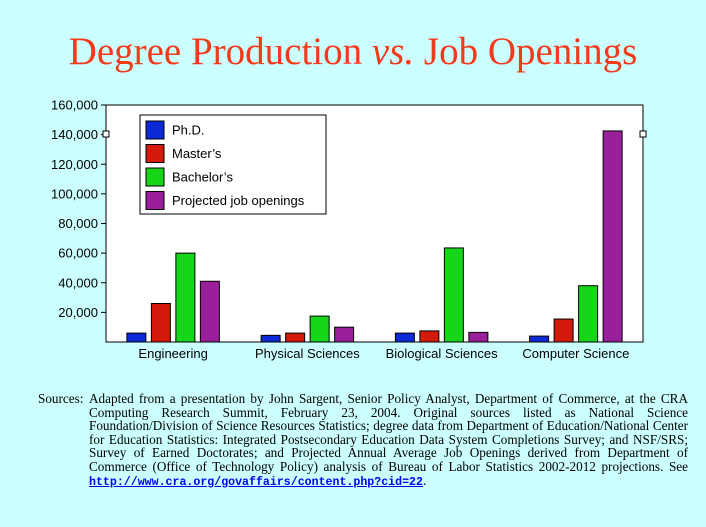 Image resolution: width=706 pixels, height=527 pixels. What do you see at coordinates (106, 134) in the screenshot?
I see `selection-handle-left` at bounding box center [106, 134].